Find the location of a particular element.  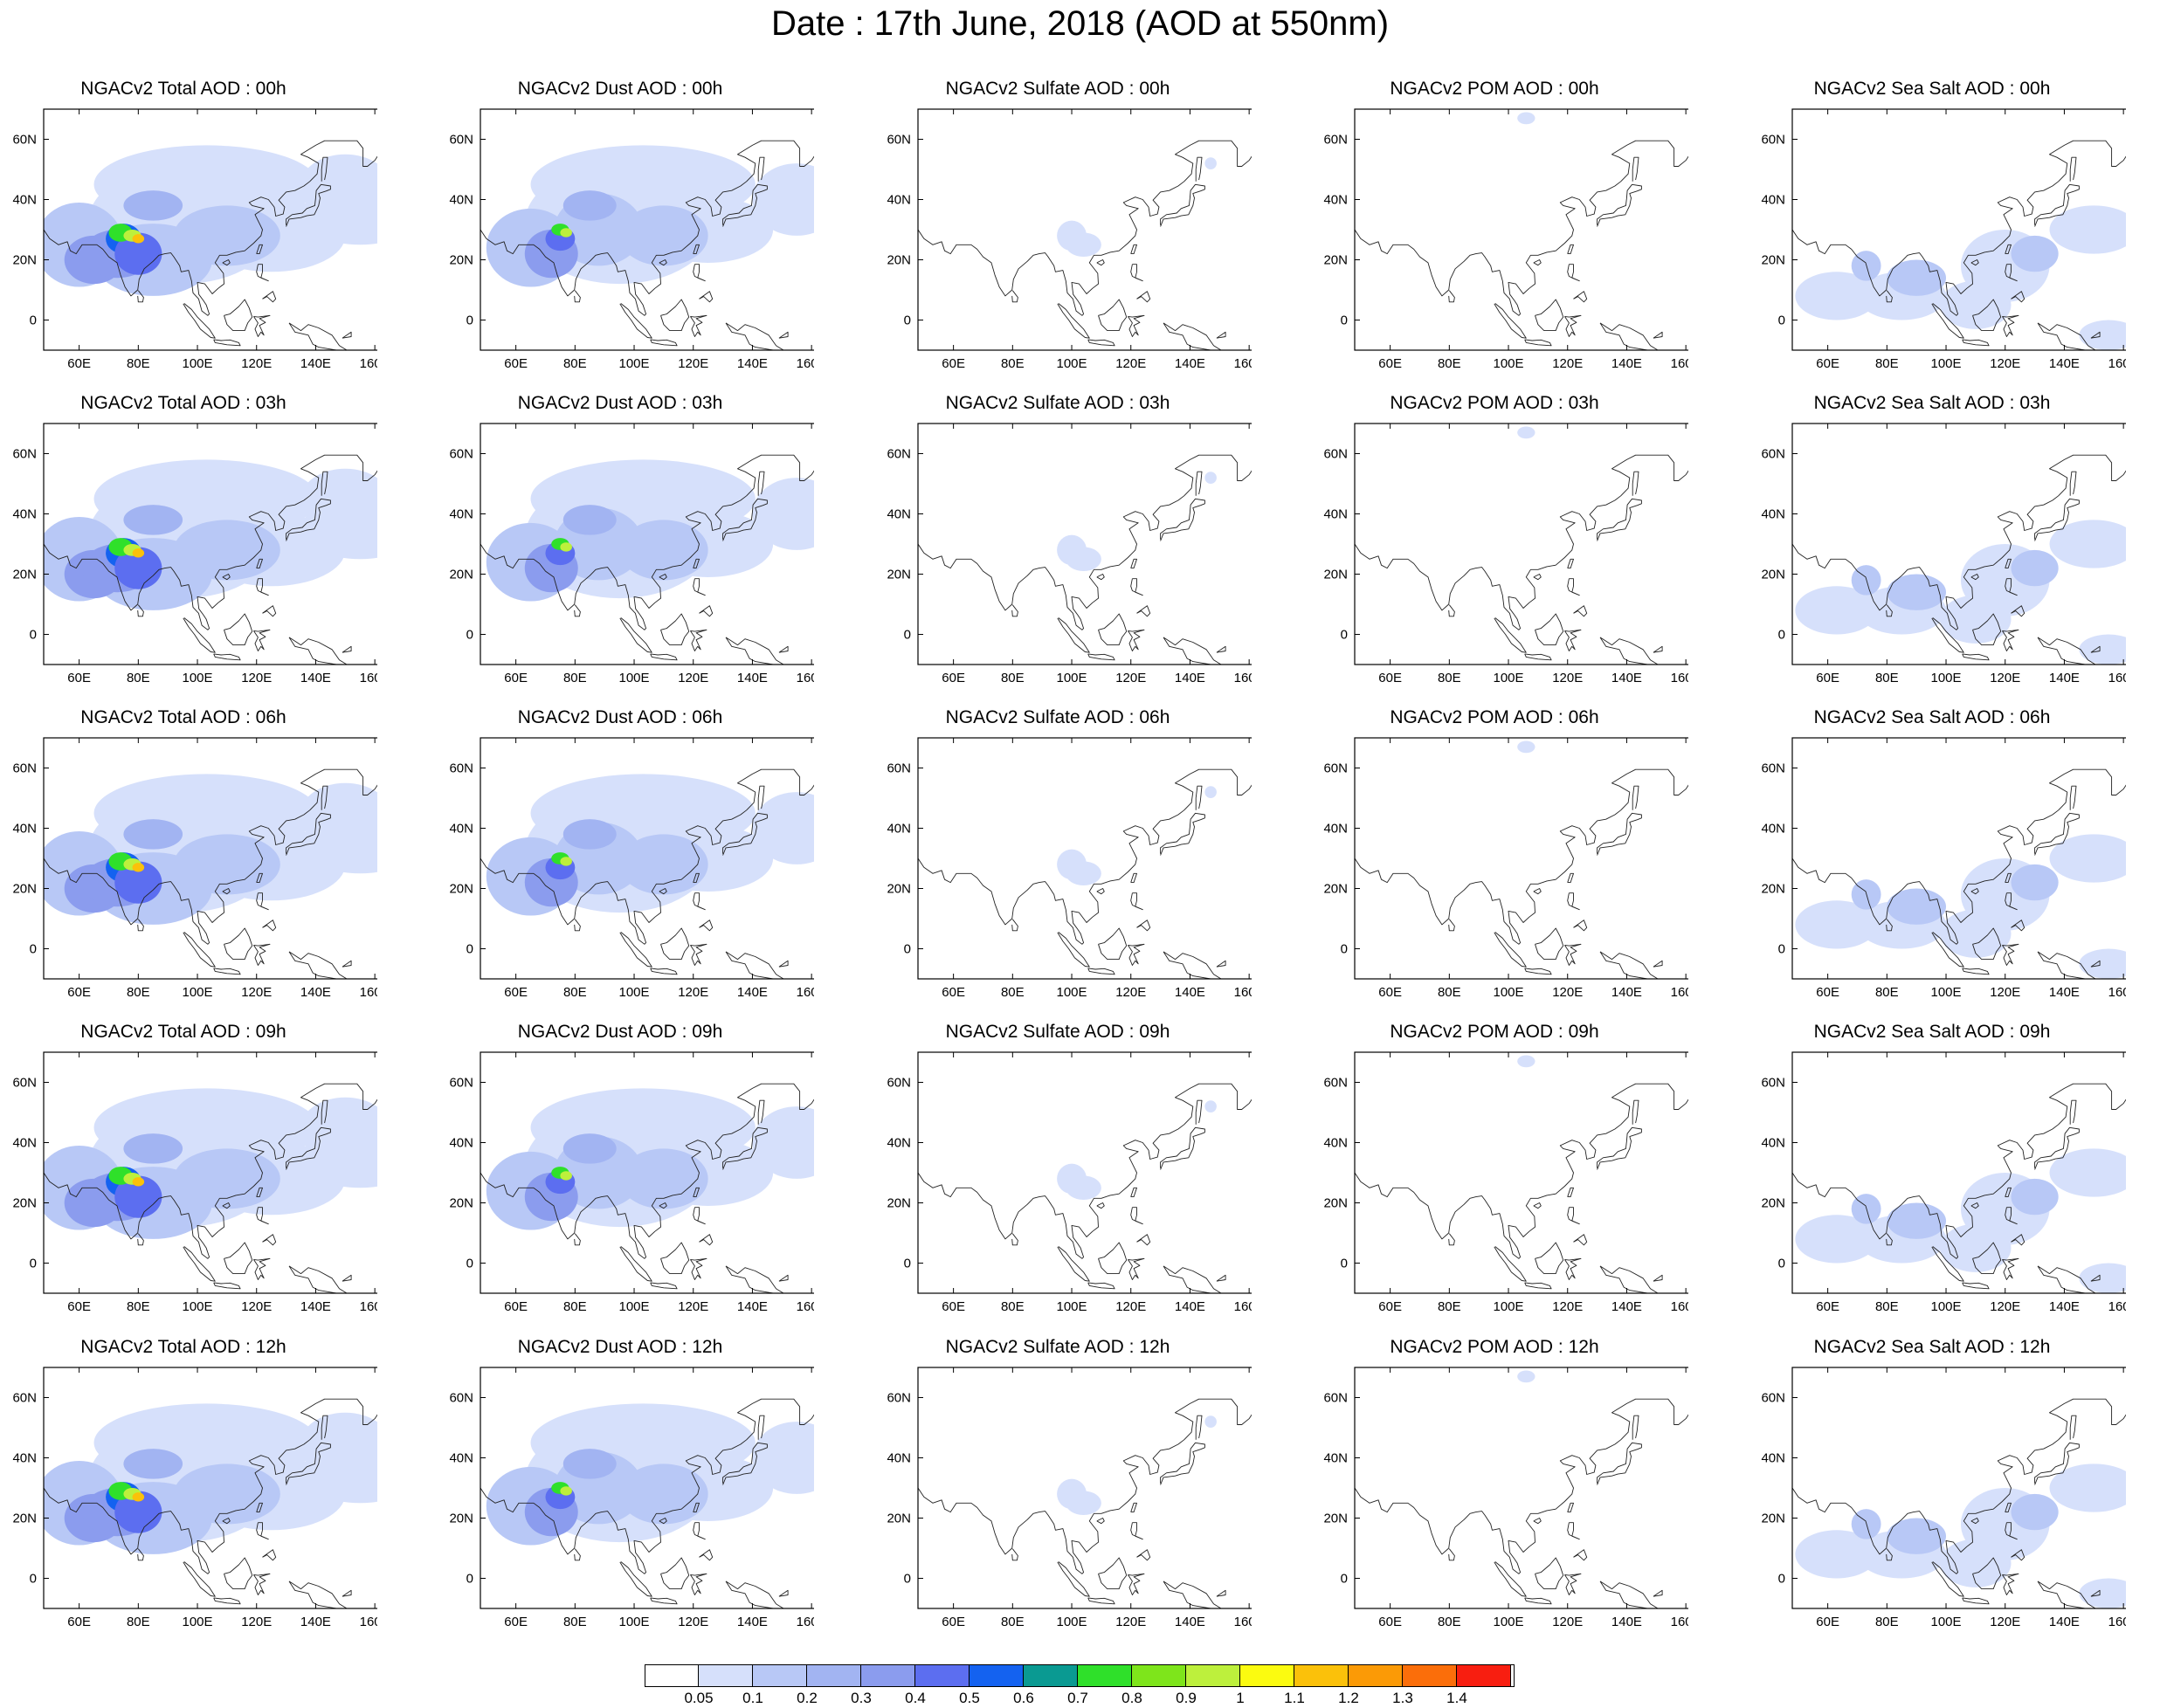

colorbar-label: 0.8 is located at coordinates (1131, 1698).